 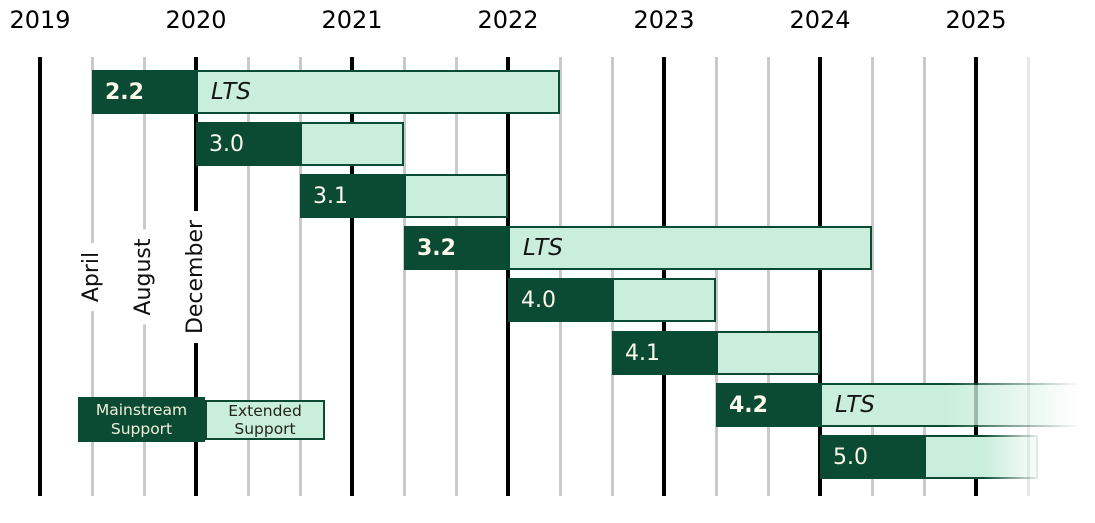 I want to click on mainstream-bar-4.2: 4.2, so click(x=768, y=405).